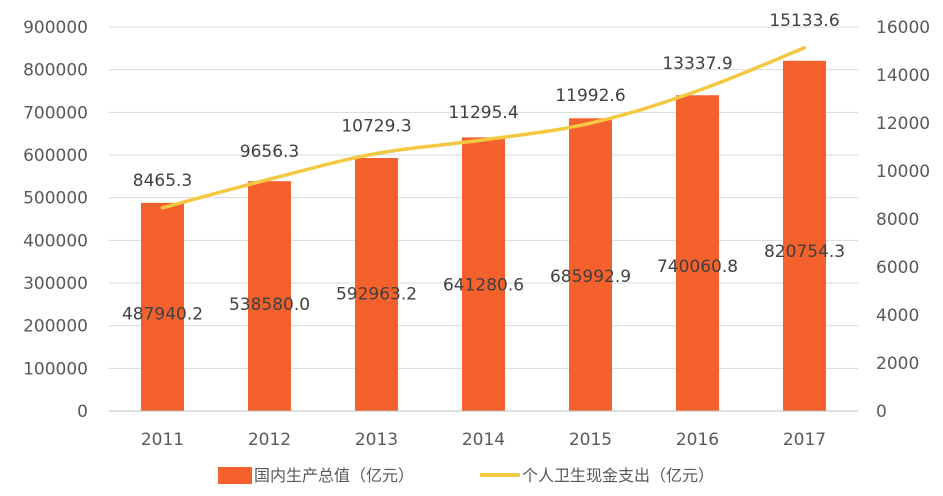  Describe the element at coordinates (162, 440) in the screenshot. I see `x-tick-label: 2011` at that location.